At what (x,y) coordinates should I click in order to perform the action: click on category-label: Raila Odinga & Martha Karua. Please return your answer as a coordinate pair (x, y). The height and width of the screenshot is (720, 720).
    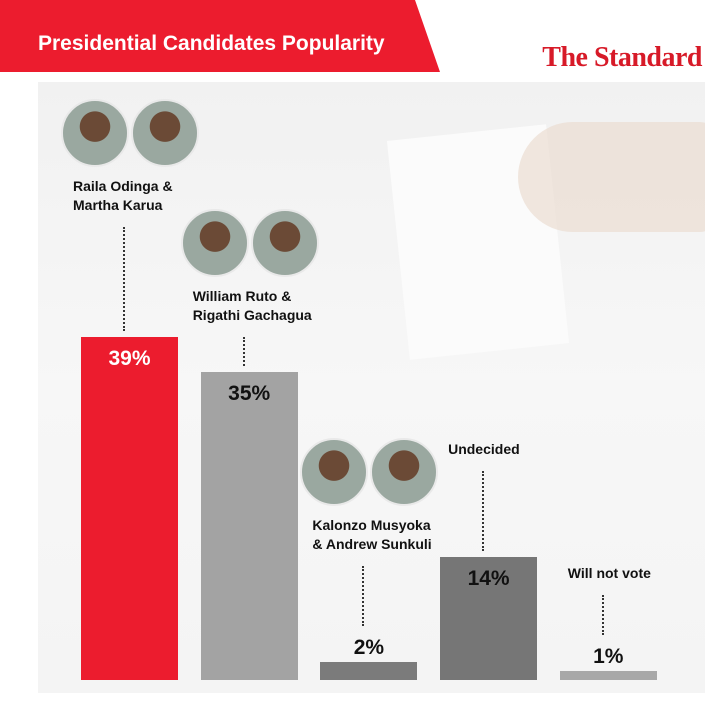
    Looking at the image, I should click on (123, 195).